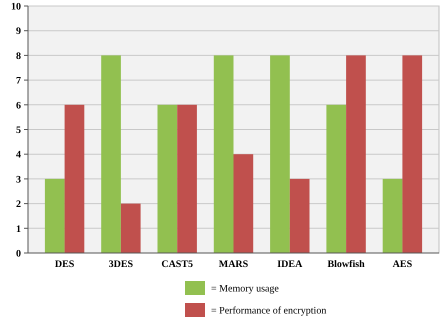  Describe the element at coordinates (16, 7) in the screenshot. I see `y-tick-label: 10` at that location.